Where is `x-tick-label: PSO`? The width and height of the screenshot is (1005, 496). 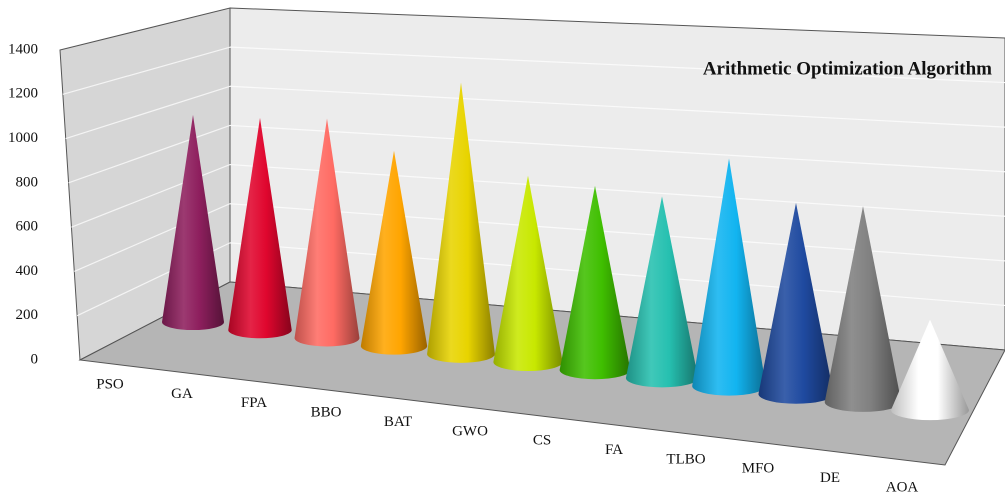 x-tick-label: PSO is located at coordinates (110, 384).